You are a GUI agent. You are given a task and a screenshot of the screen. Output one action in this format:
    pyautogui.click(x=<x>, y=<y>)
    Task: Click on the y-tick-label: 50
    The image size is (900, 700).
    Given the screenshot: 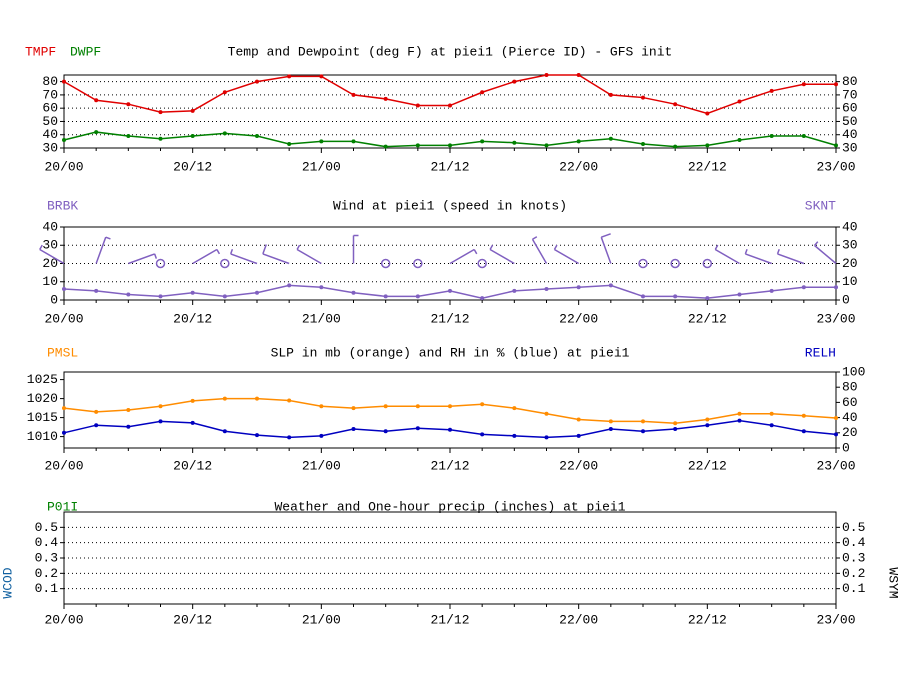 What is the action you would take?
    pyautogui.click(x=50, y=121)
    